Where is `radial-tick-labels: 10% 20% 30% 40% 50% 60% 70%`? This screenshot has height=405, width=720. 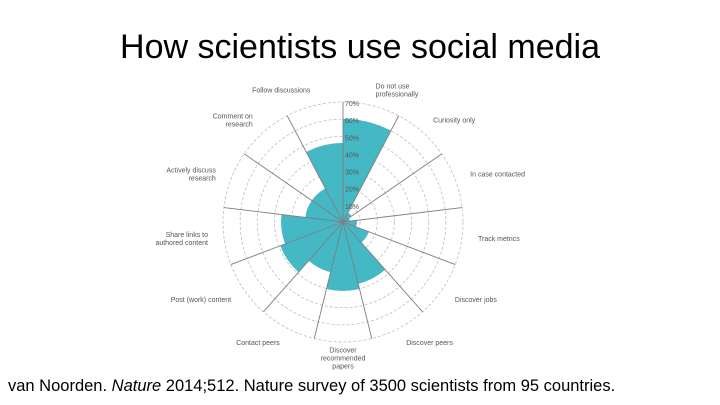 radial-tick-labels: 10% 20% 30% 40% 50% 60% 70% is located at coordinates (352, 156).